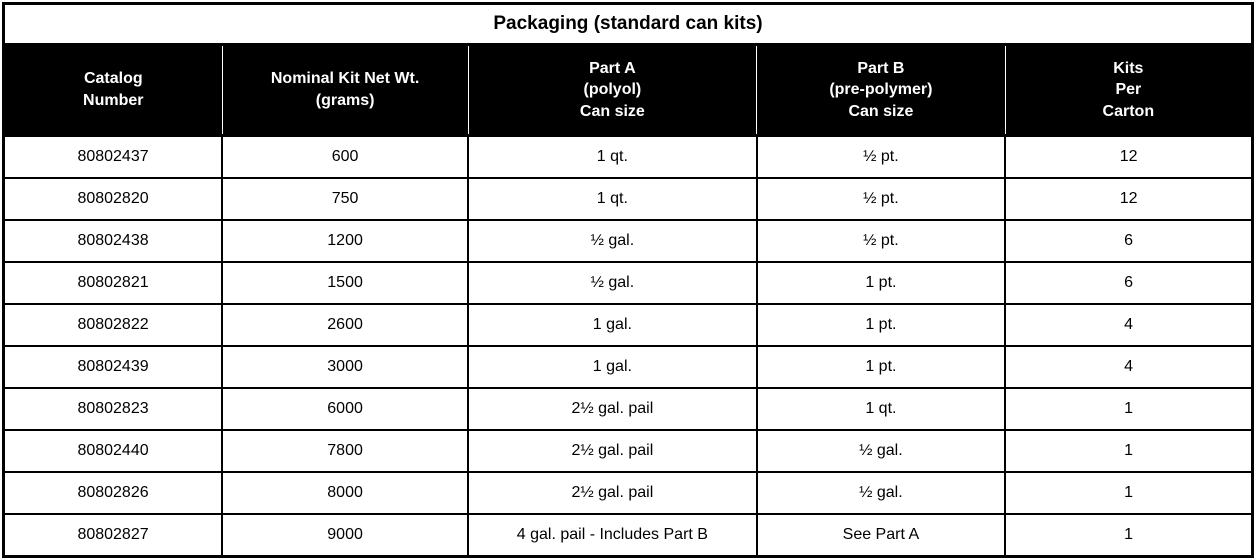 The image size is (1256, 558). What do you see at coordinates (881, 535) in the screenshot?
I see `table-cell: See Part A` at bounding box center [881, 535].